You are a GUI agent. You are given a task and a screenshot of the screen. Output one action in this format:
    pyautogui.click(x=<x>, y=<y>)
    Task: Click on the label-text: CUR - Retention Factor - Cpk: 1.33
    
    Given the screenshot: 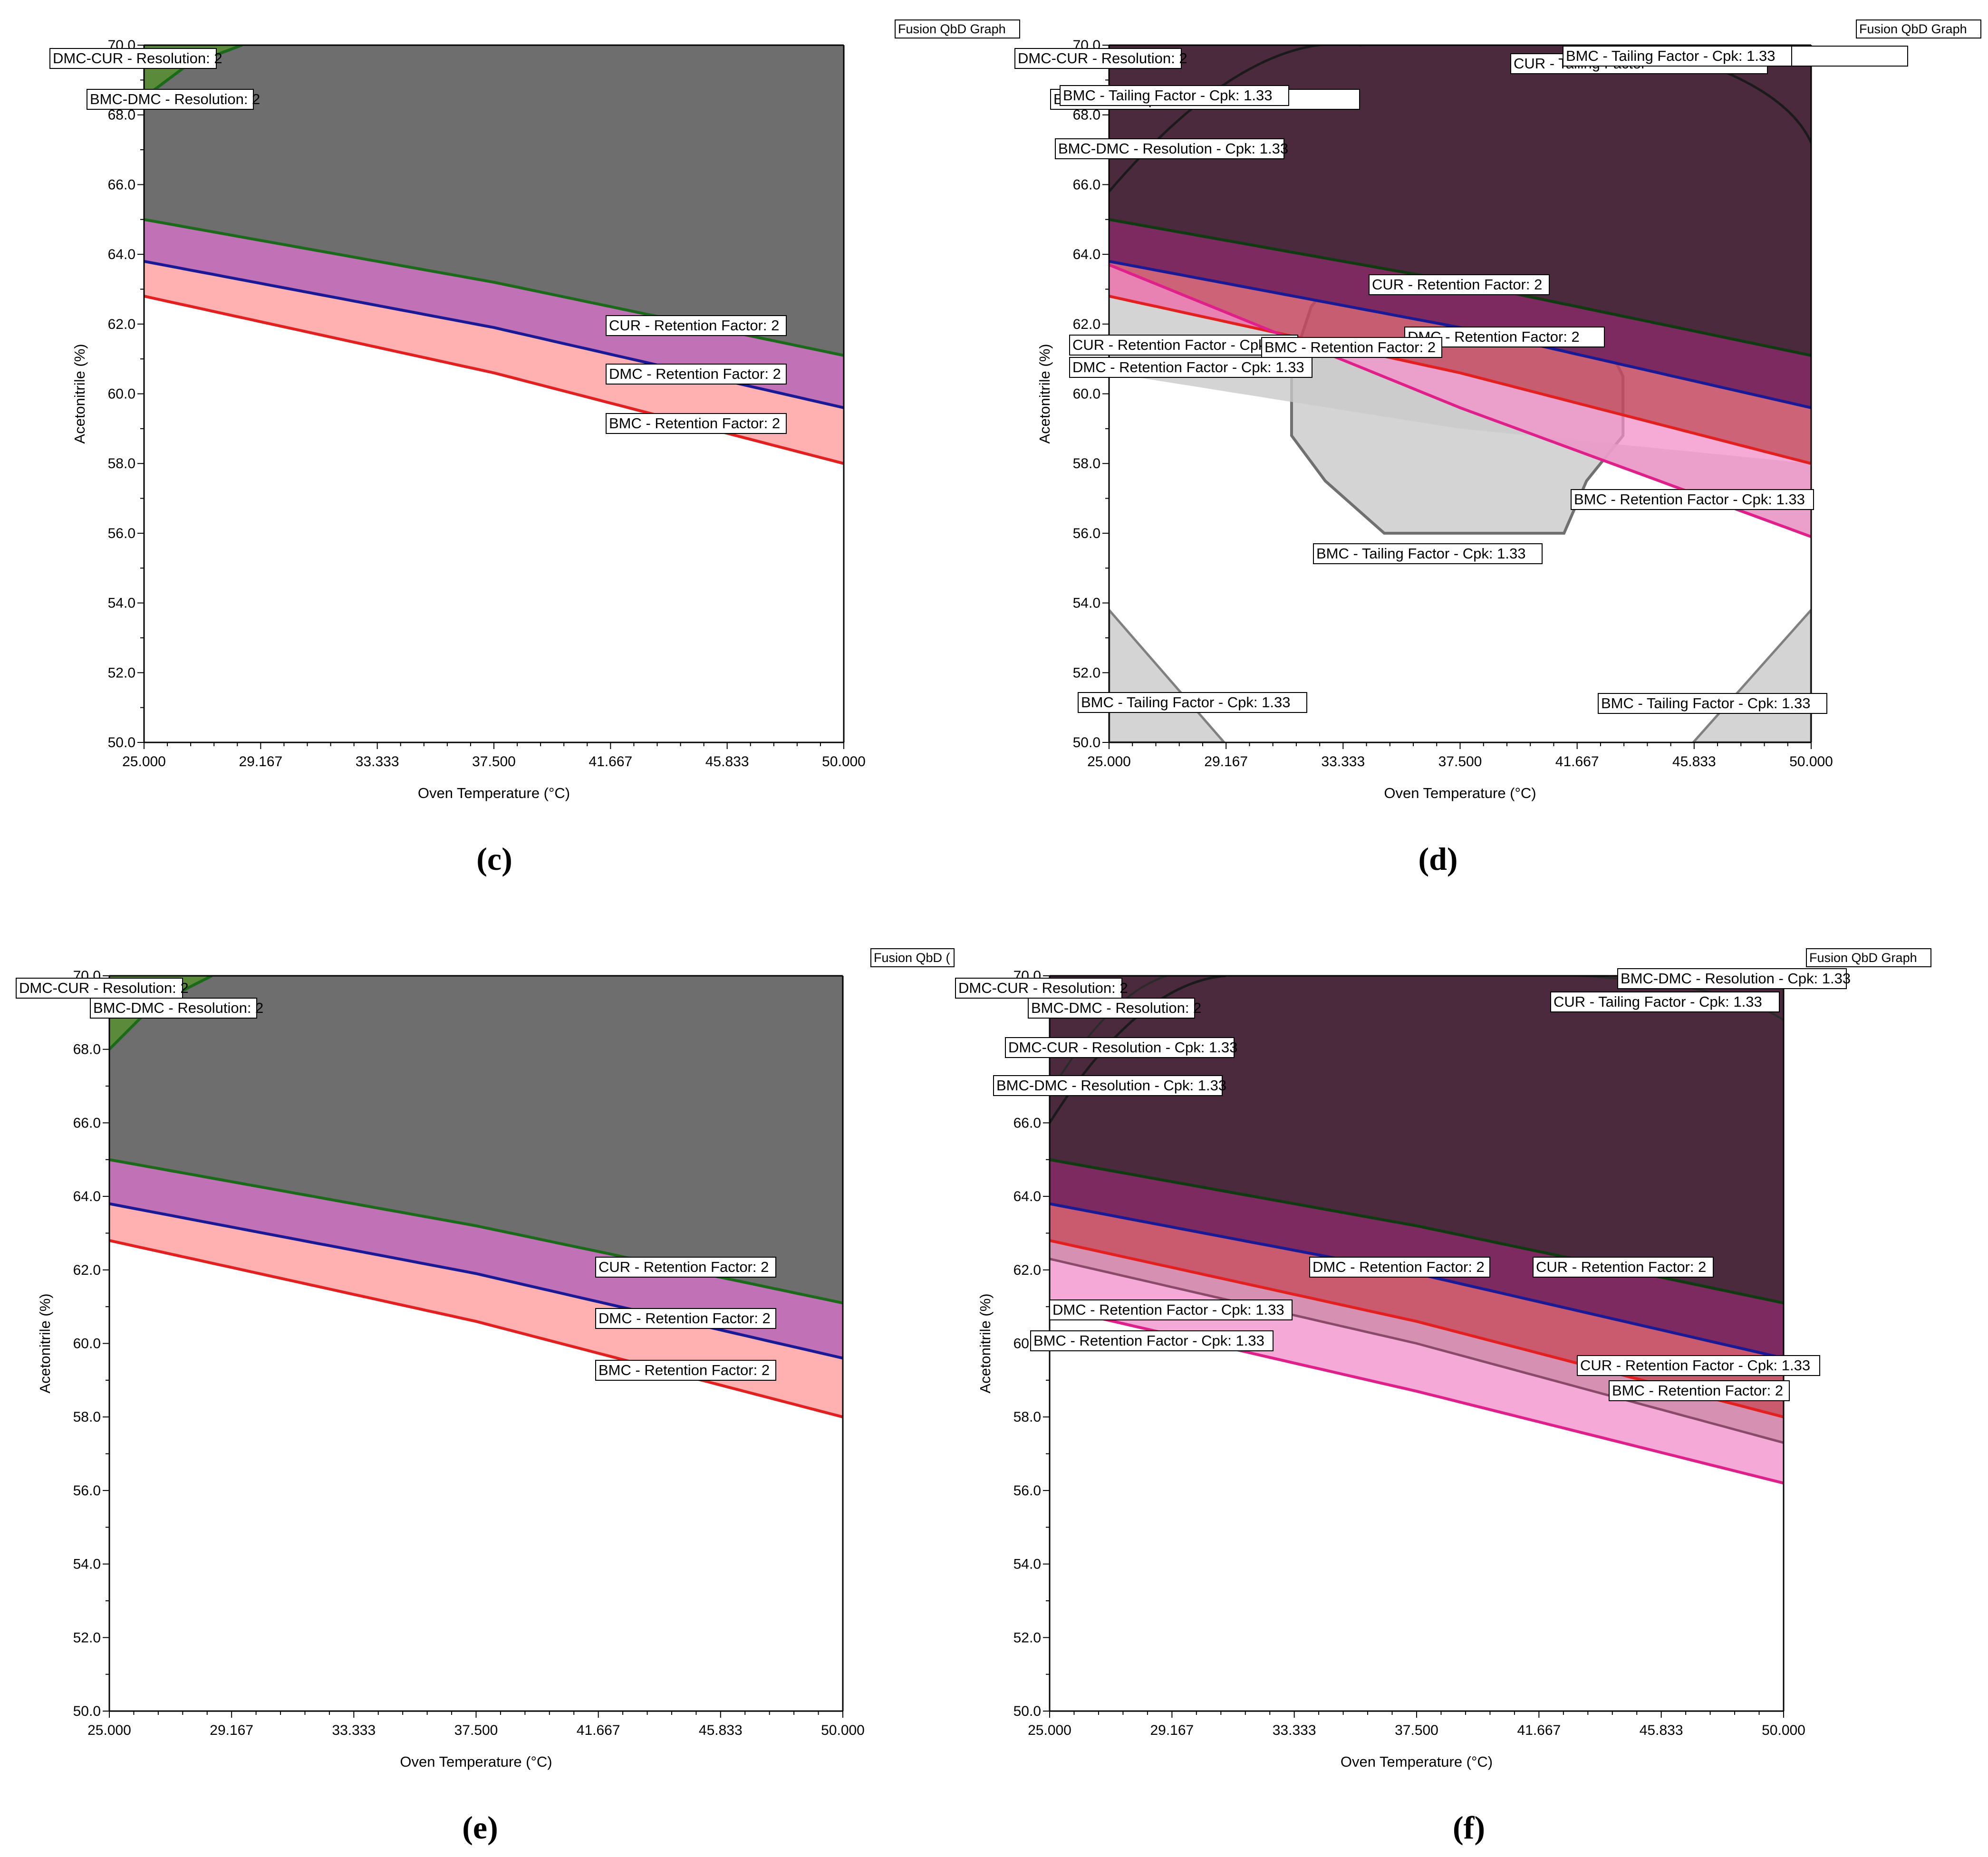 What is the action you would take?
    pyautogui.click(x=1695, y=1365)
    